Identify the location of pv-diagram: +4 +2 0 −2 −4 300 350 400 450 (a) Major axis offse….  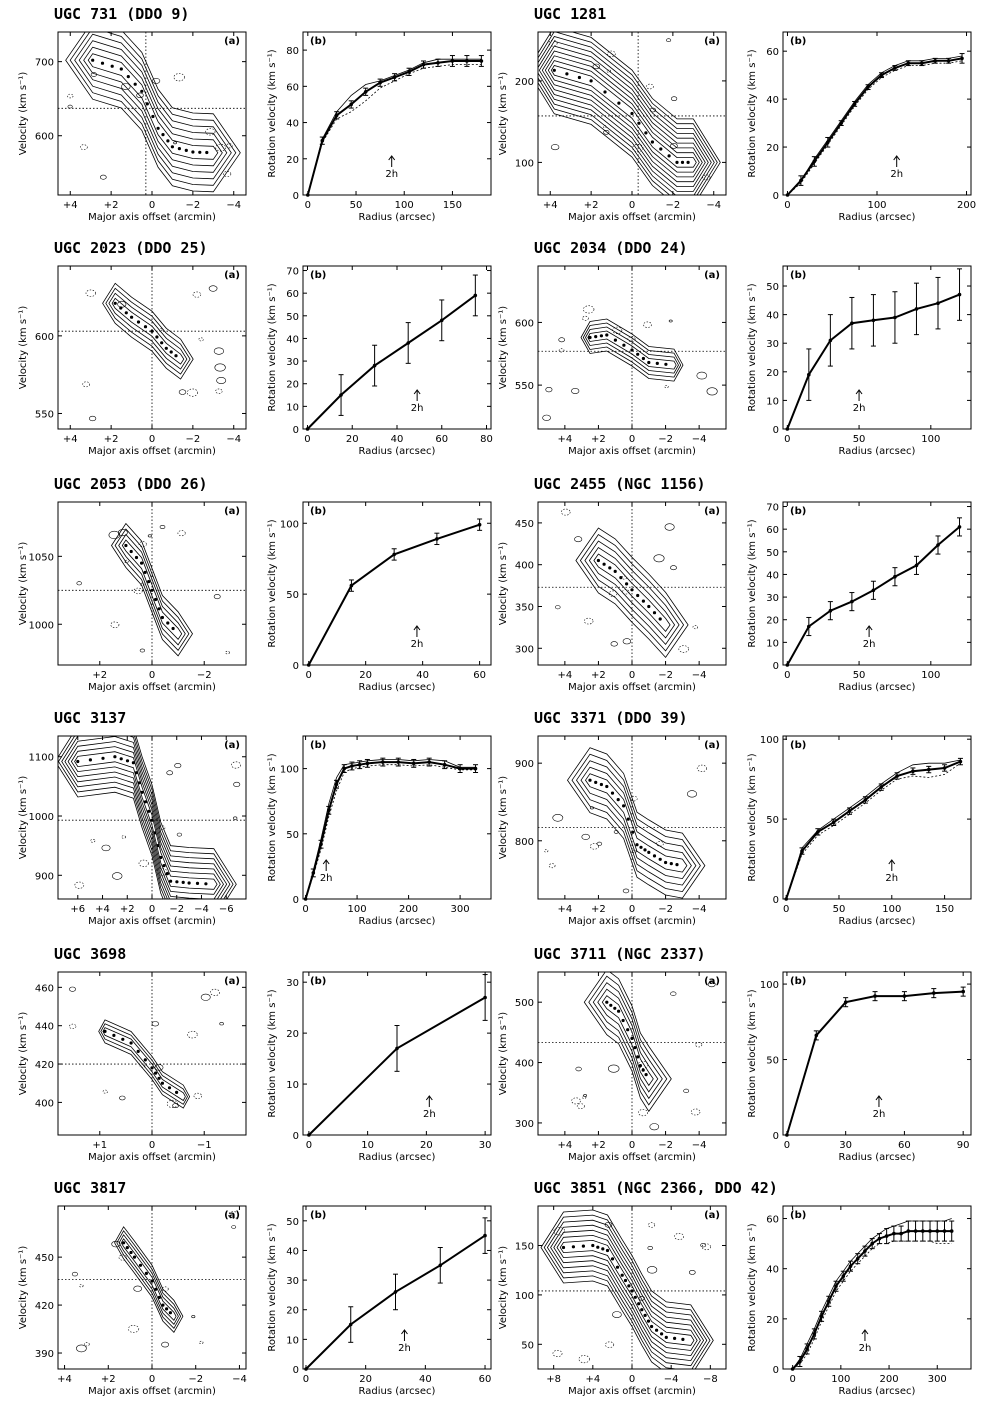
(612, 597).